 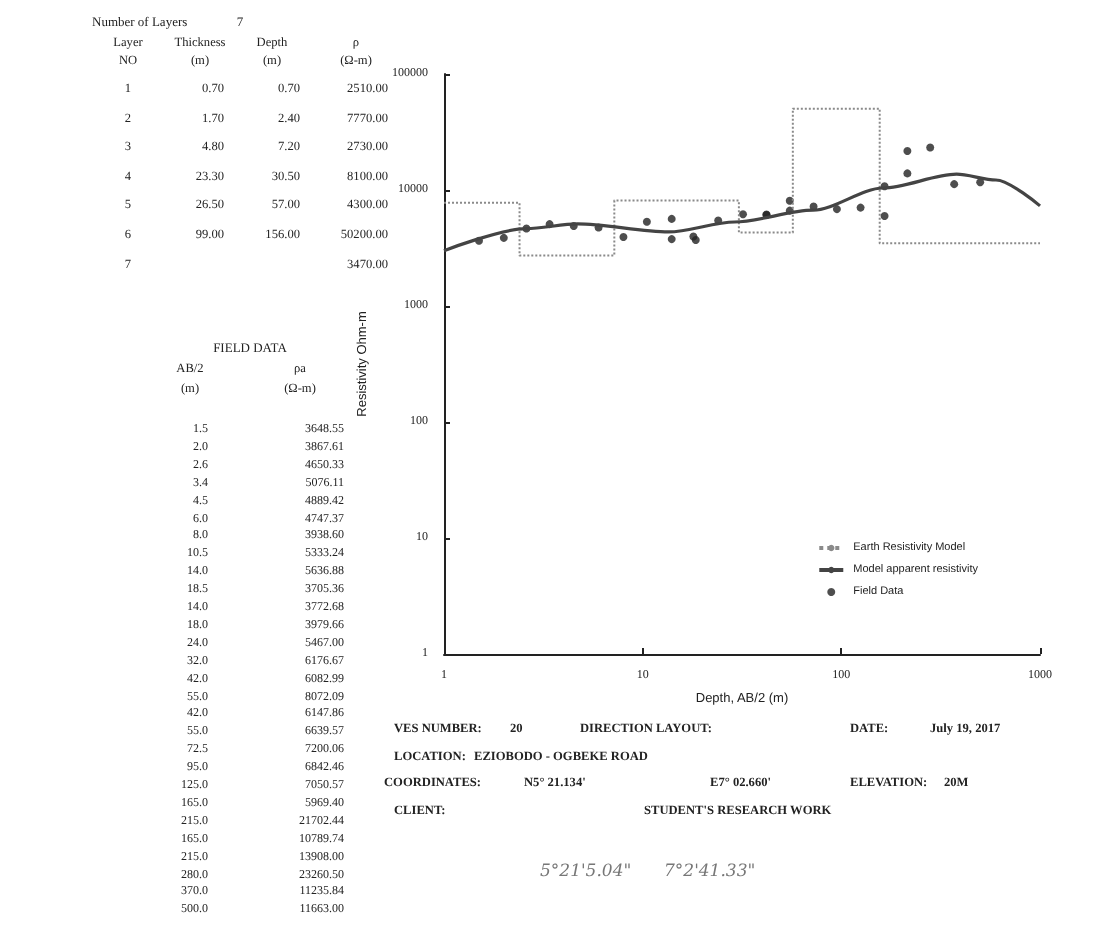 What do you see at coordinates (710, 872) in the screenshot?
I see `text: 7°2'41.33"` at bounding box center [710, 872].